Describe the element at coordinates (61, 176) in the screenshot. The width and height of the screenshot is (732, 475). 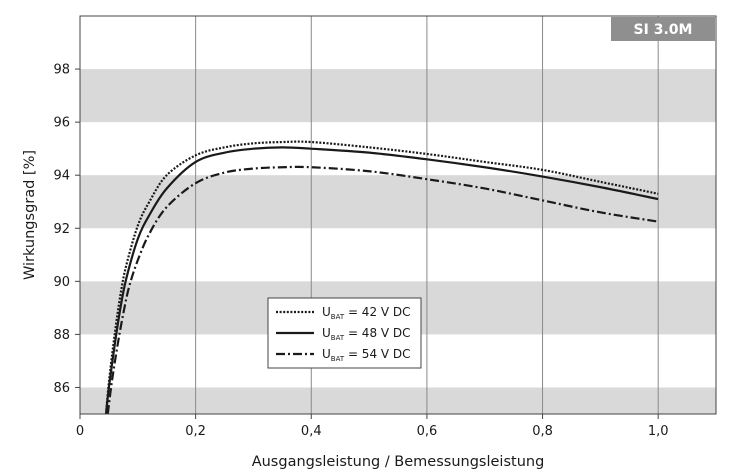
I see `y-tick-label-4: 94` at that location.